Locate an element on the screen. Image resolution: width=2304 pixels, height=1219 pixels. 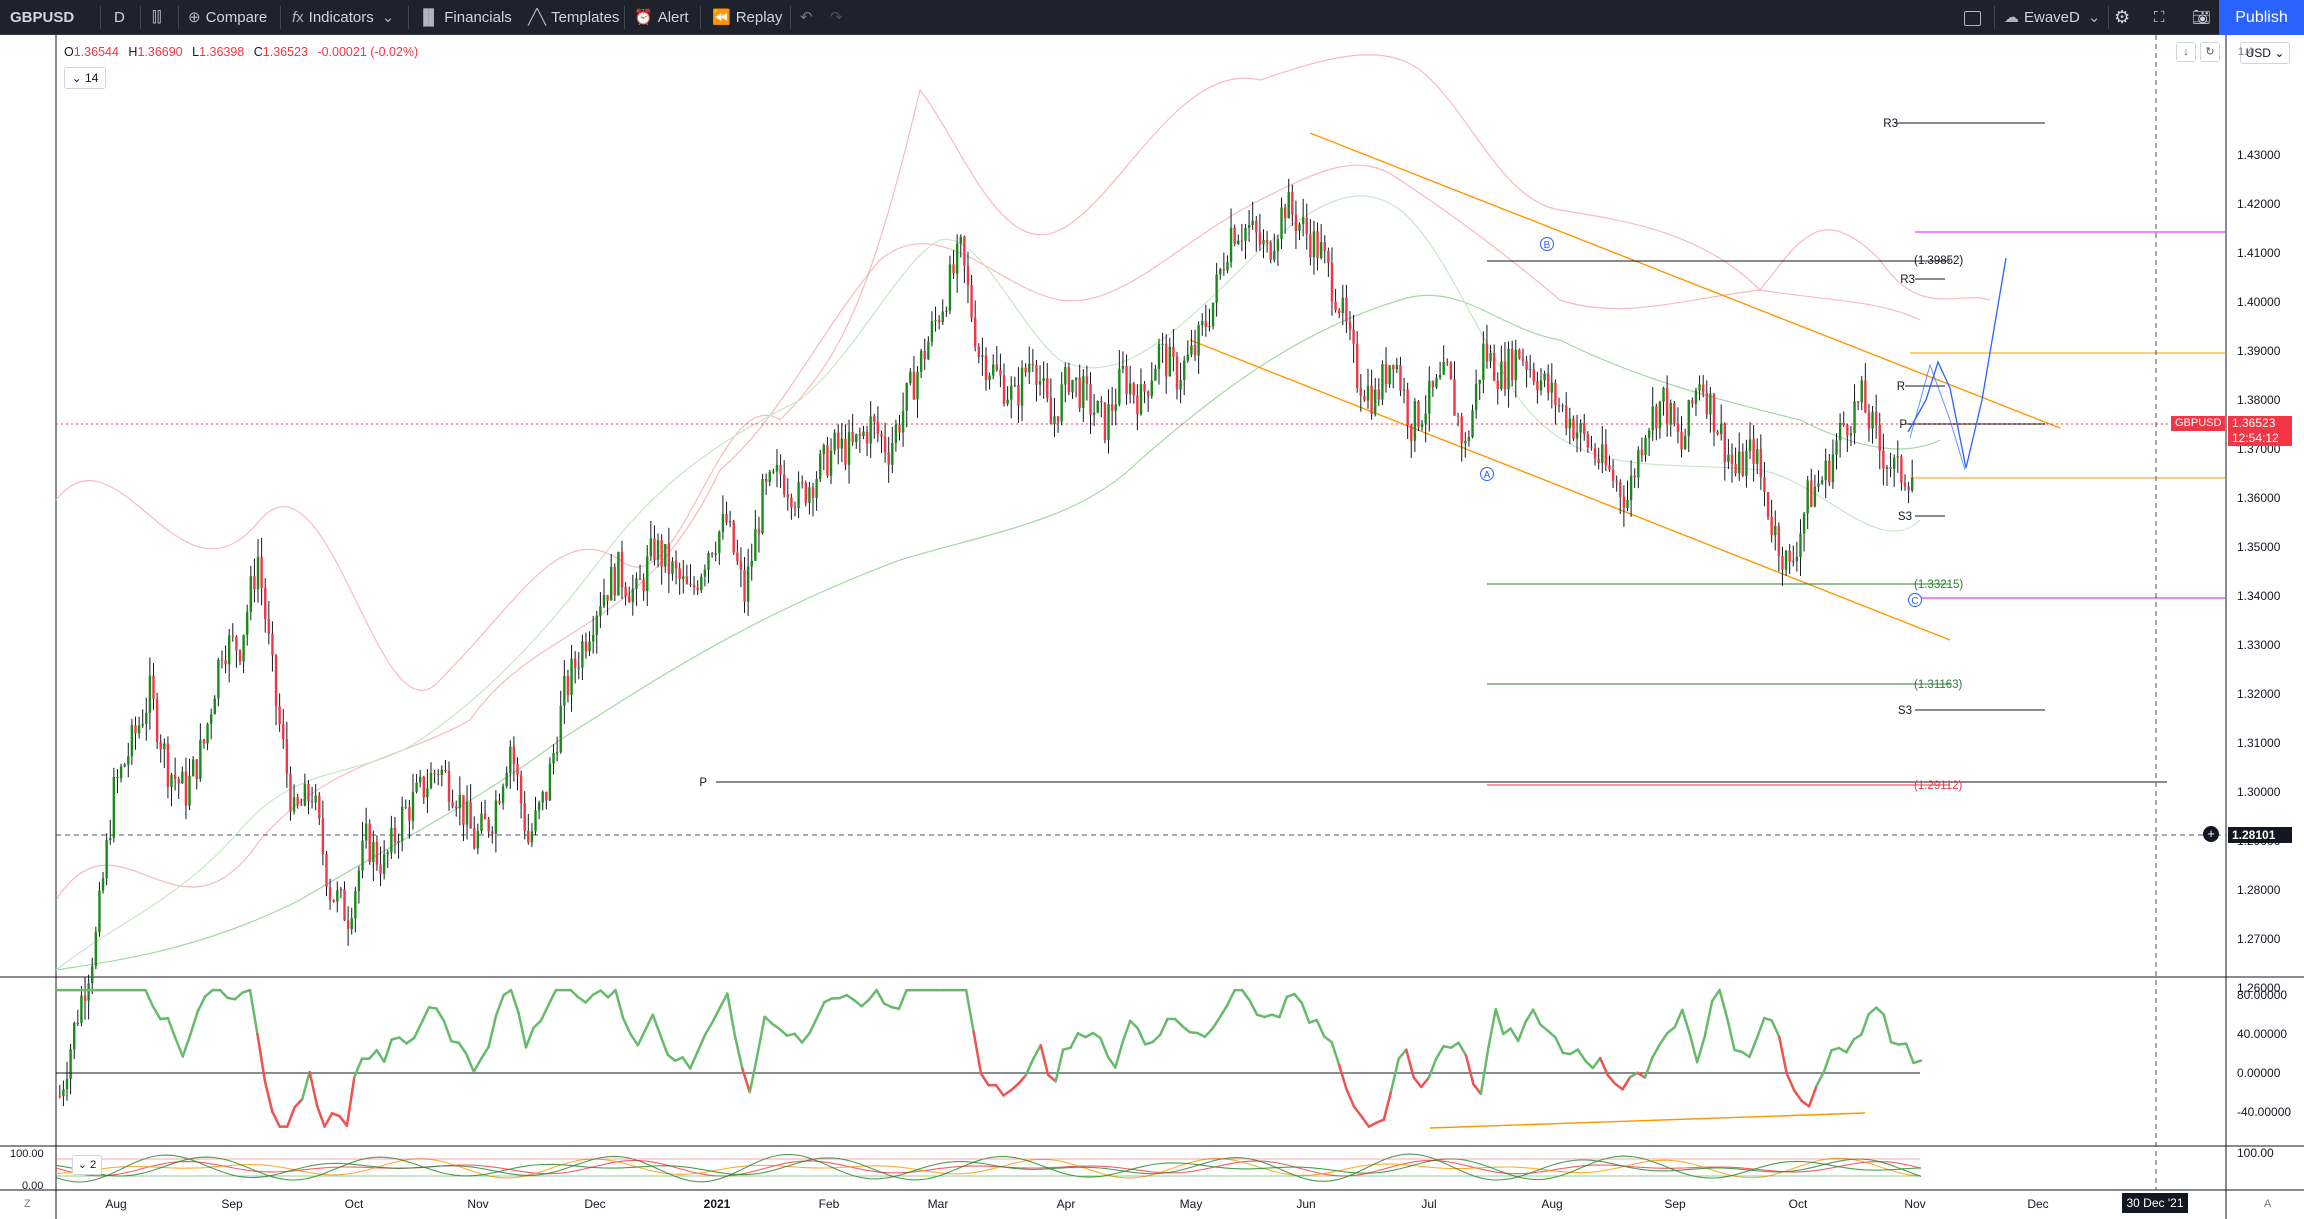
replay-button: ⏪ Replay is located at coordinates (747, 17).